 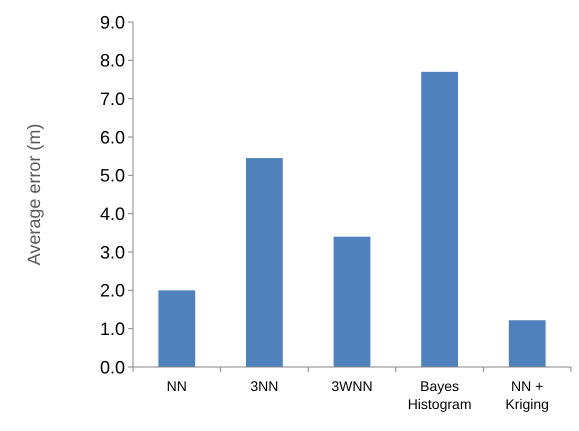 I want to click on x-tick-label: NN + Kriging, so click(x=527, y=395).